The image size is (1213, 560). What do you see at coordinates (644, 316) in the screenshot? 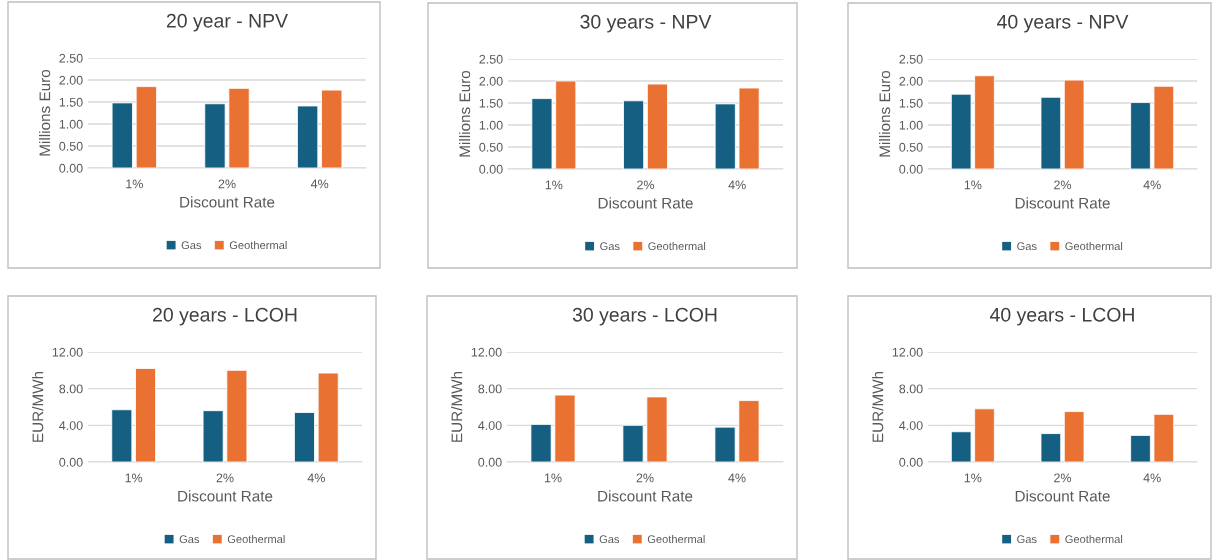
I see `chart-title: 30 years - LCOH` at bounding box center [644, 316].